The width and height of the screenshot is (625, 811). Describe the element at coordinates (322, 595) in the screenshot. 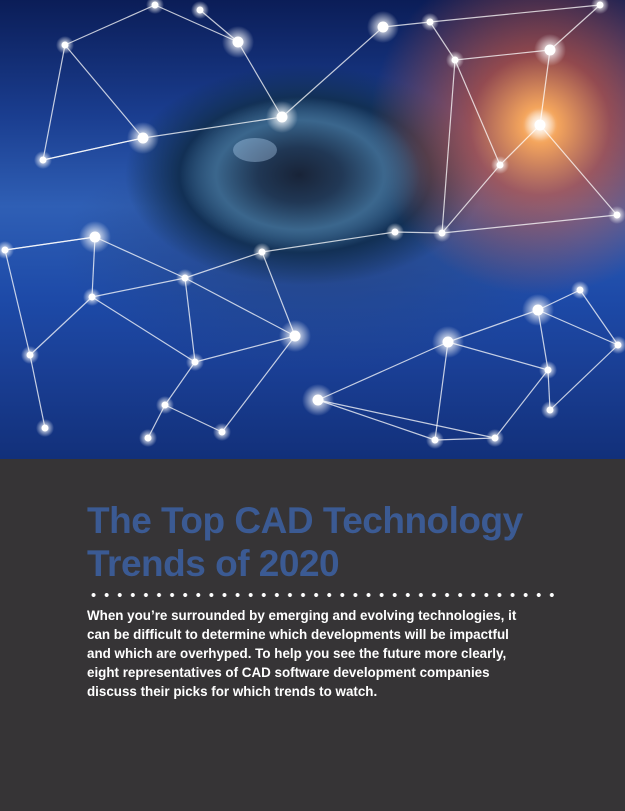

I see `dotted-divider` at that location.